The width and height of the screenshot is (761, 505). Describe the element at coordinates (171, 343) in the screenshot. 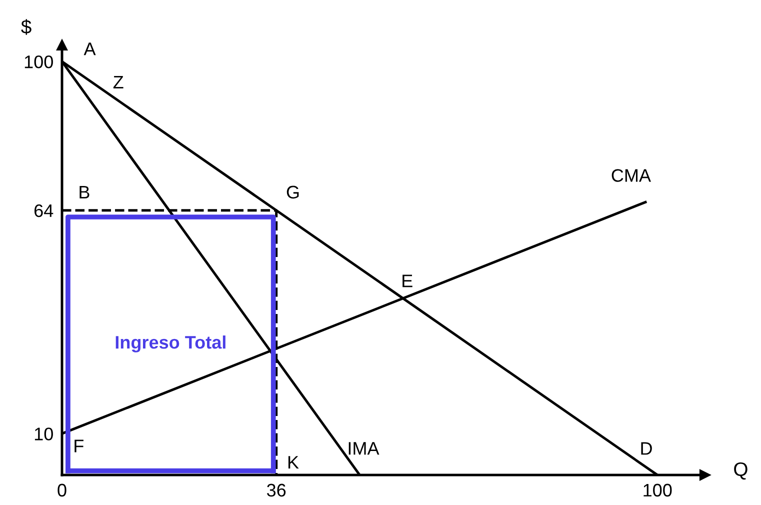

I see `text: Ingreso Total` at that location.